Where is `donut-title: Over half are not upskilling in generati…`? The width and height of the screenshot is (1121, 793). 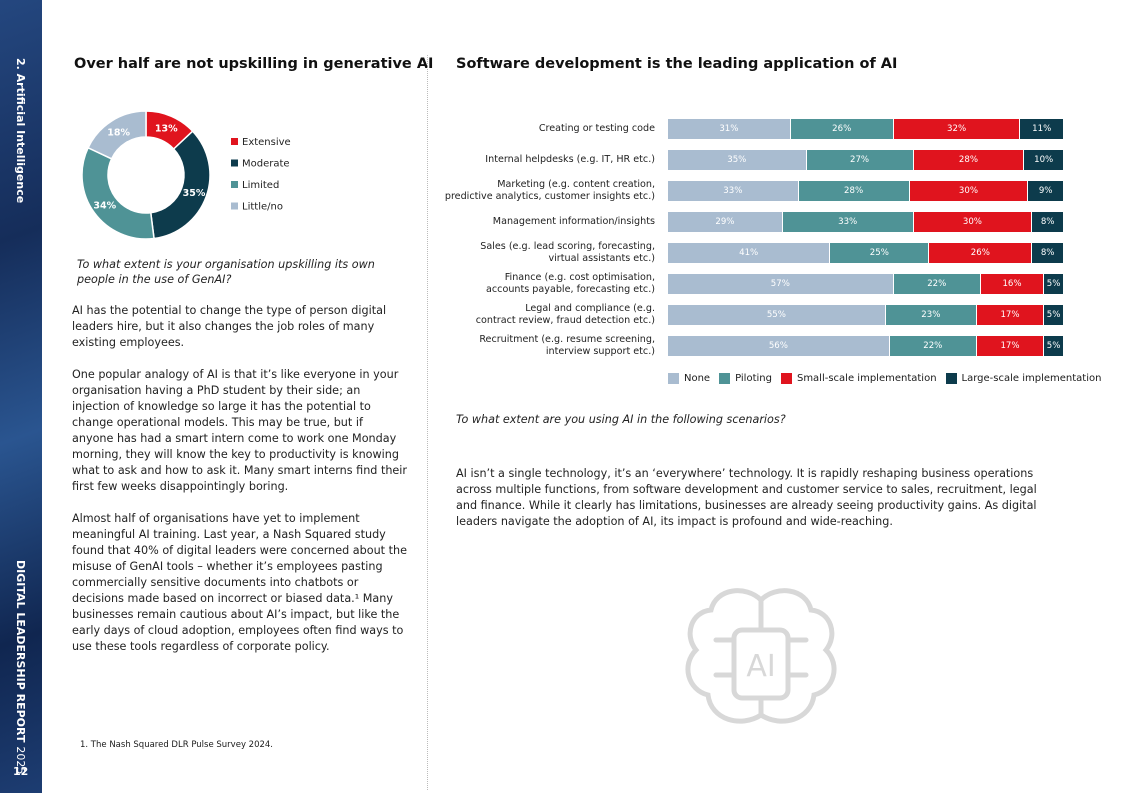 donut-title: Over half are not upskilling in generati… is located at coordinates (254, 64).